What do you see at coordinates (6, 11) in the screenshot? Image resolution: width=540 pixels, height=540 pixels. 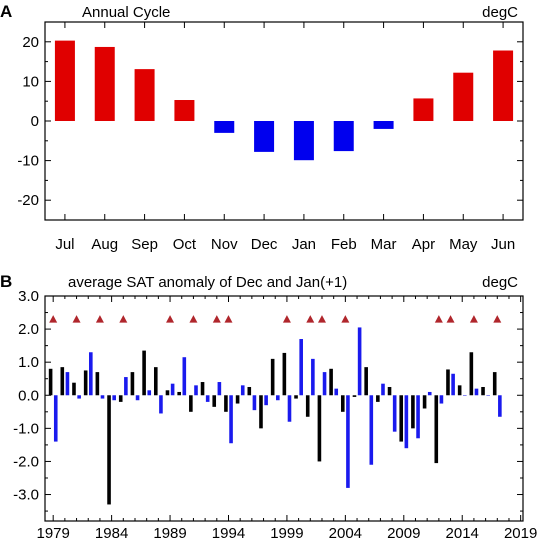 I see `panel-a-letter: A` at bounding box center [6, 11].